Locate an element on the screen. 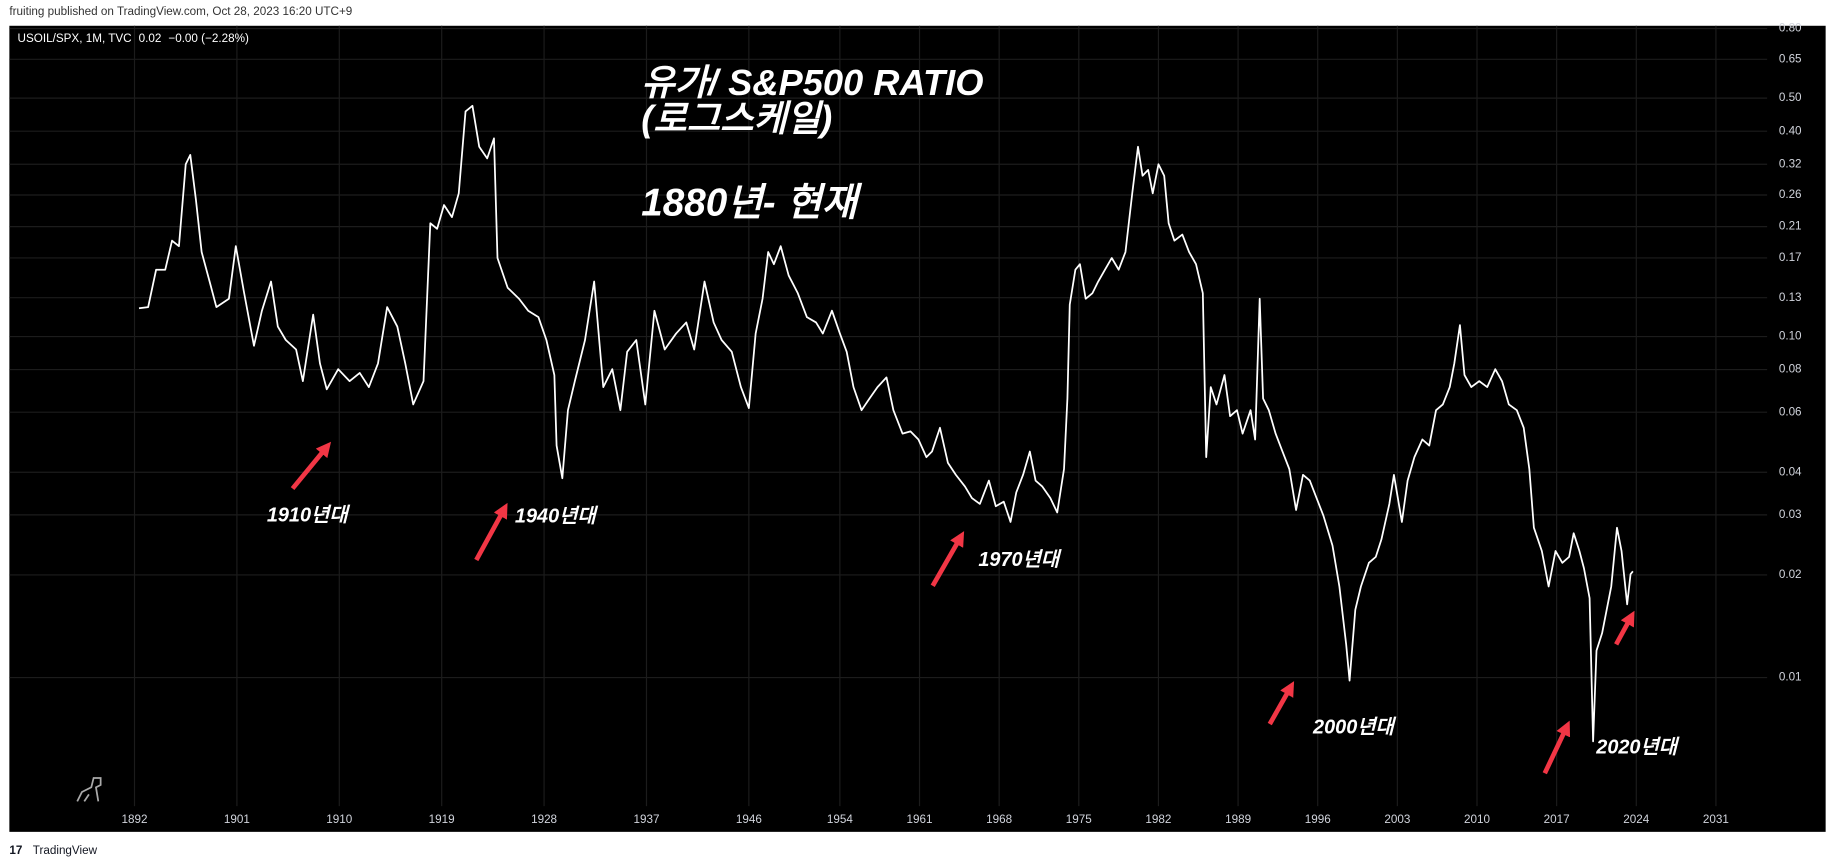 This screenshot has width=1835, height=867. annotation: 2020년대 is located at coordinates (1637, 747).